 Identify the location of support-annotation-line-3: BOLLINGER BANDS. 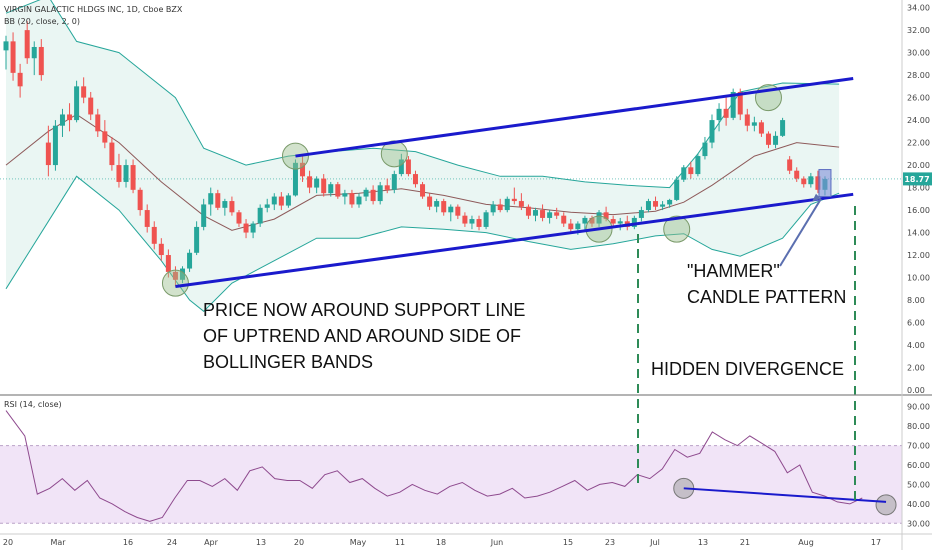
(288, 362).